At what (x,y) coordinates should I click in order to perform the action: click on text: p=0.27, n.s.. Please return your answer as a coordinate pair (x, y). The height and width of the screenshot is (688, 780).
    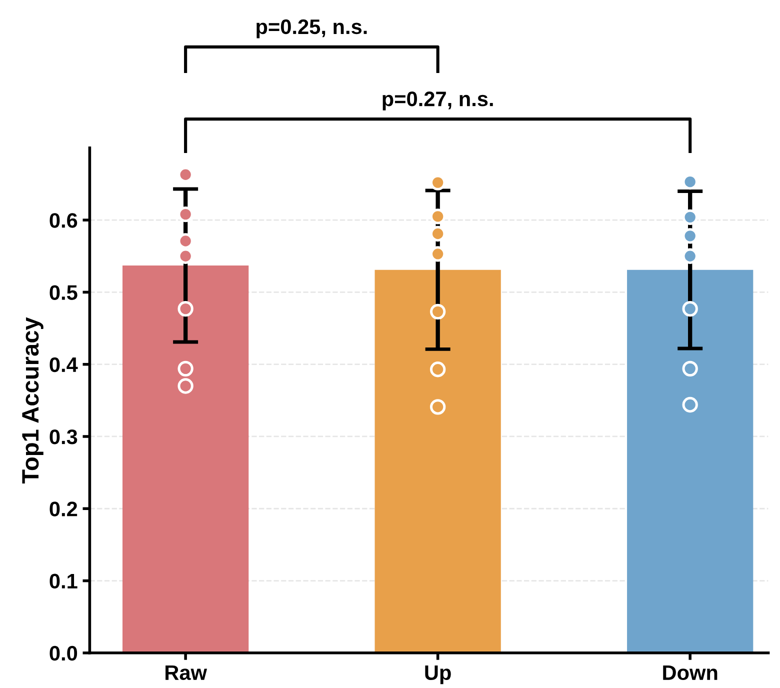
    Looking at the image, I should click on (437, 101).